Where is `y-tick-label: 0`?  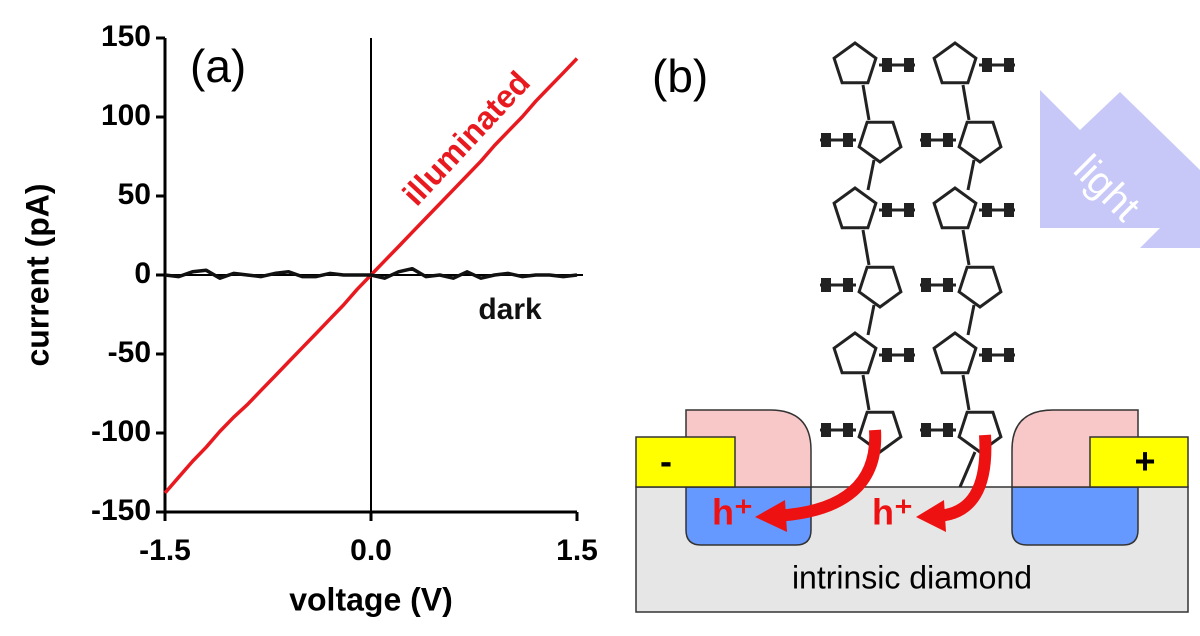 y-tick-label: 0 is located at coordinates (142, 273).